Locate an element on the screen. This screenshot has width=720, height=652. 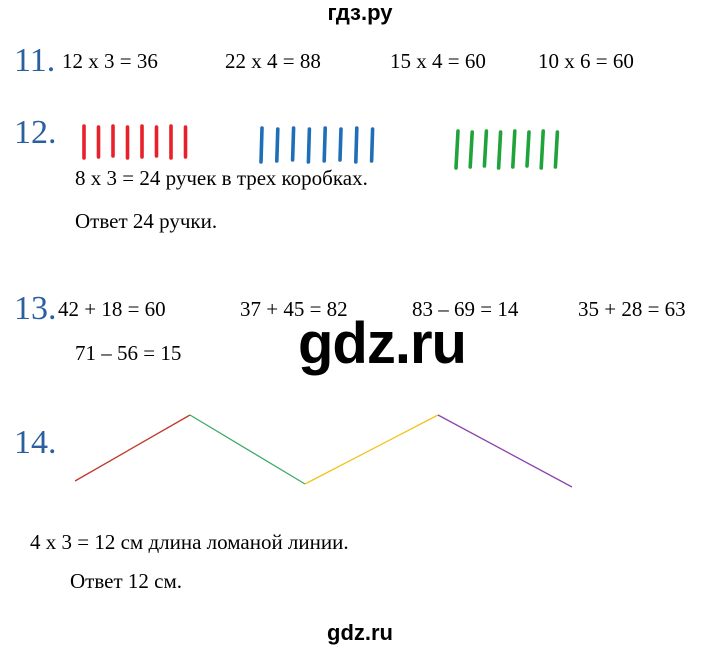
task-12-number: 12. is located at coordinates (35, 132).